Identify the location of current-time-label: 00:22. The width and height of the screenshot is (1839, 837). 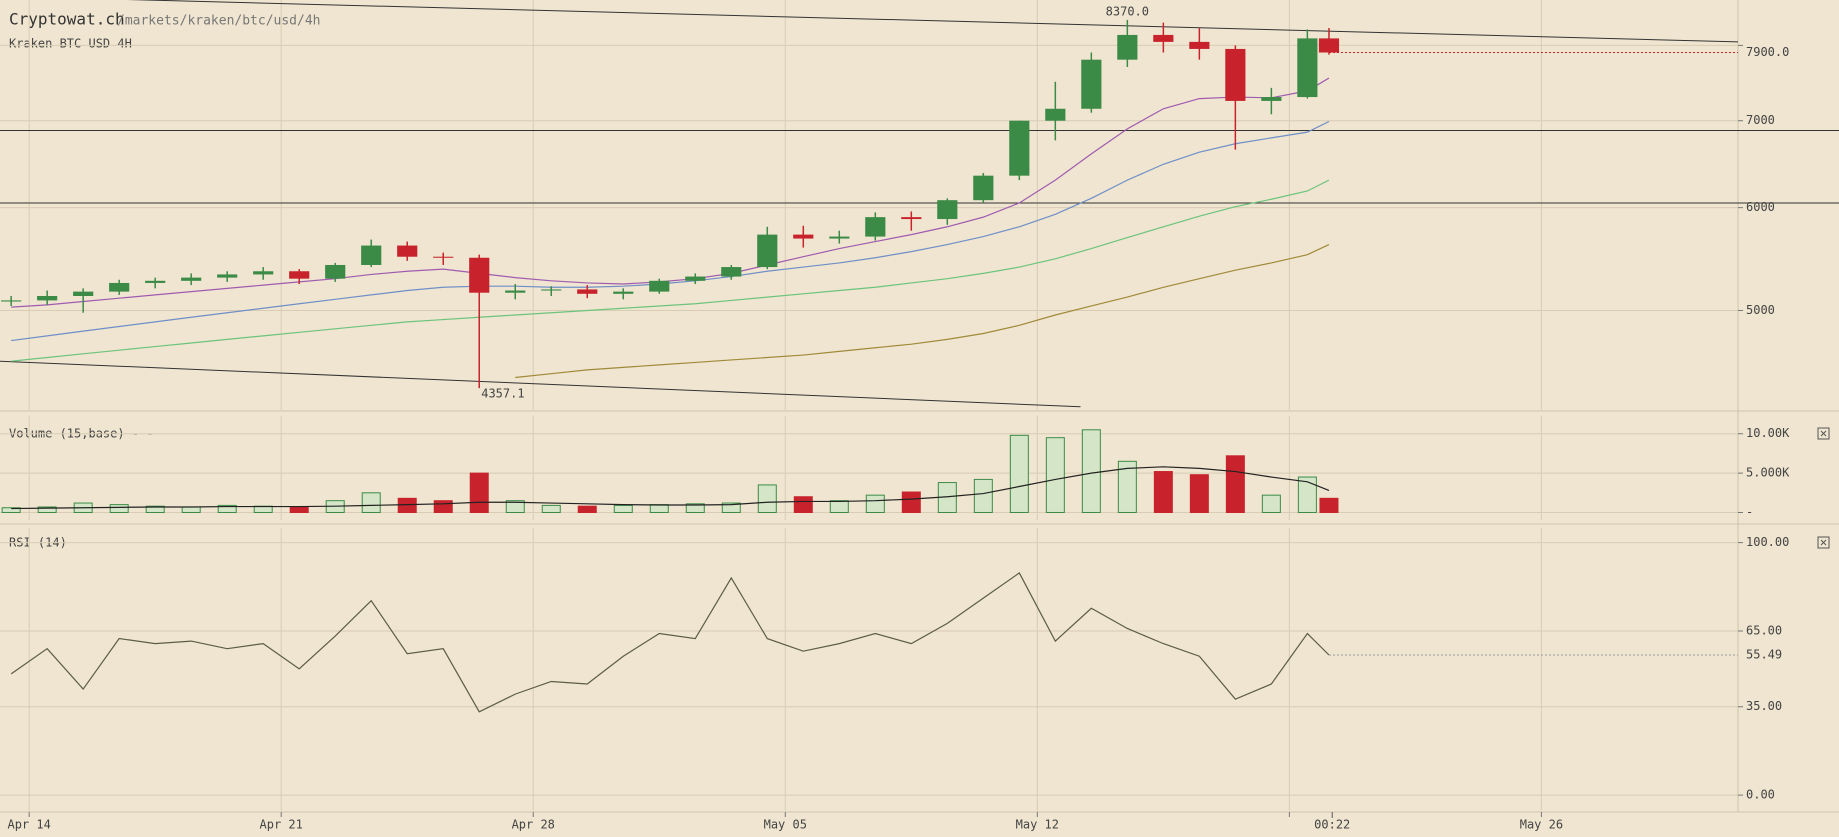
(1332, 825).